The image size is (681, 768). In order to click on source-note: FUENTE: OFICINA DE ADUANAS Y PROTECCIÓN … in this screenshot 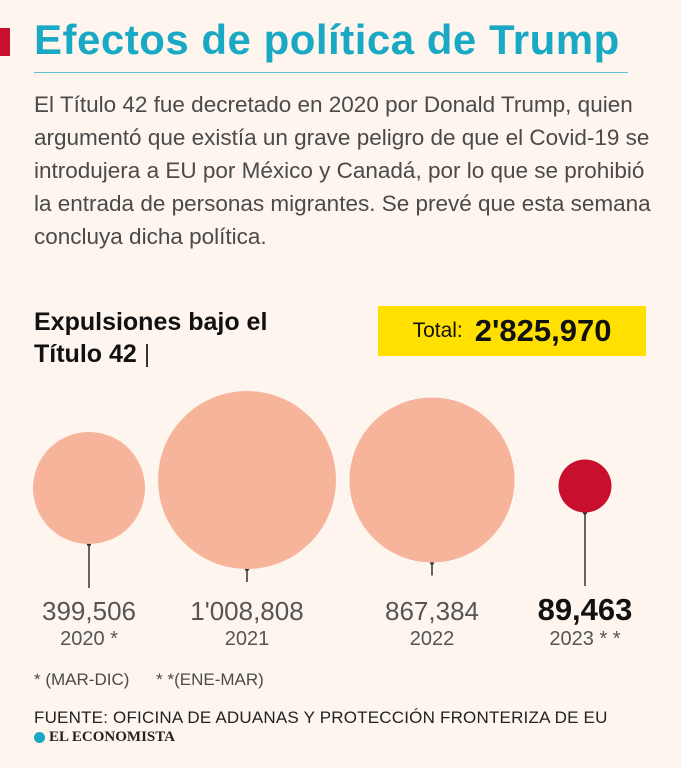, I will do `click(321, 717)`.